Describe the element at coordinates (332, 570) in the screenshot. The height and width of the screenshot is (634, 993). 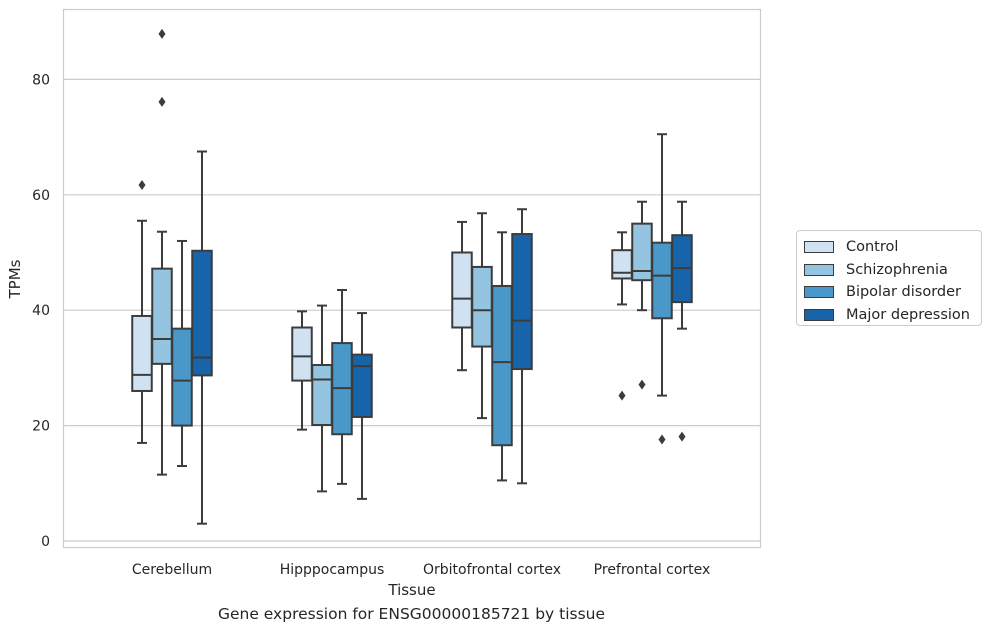
I see `x-tick-label-hipppocampus: Hipppocampus` at that location.